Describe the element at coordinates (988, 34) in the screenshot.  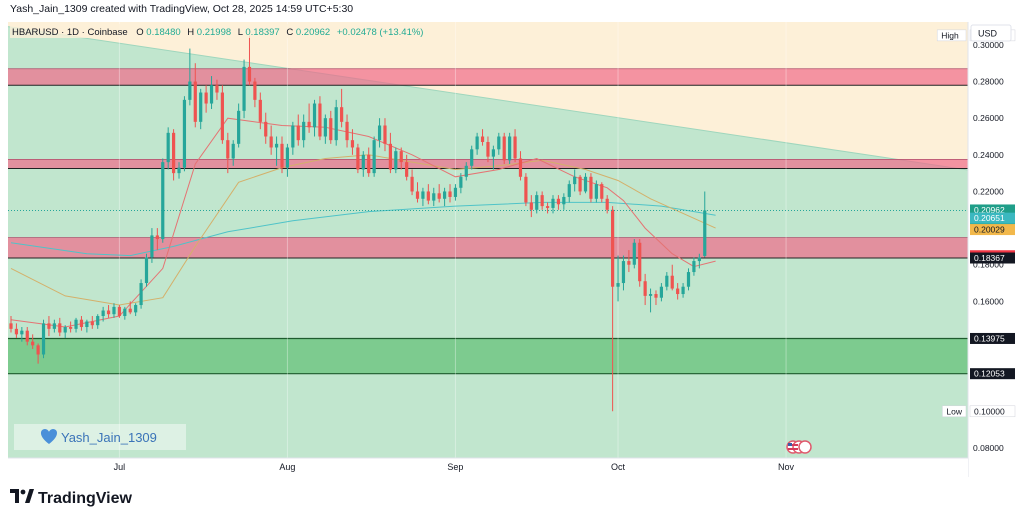
I see `currency-button: USD` at that location.